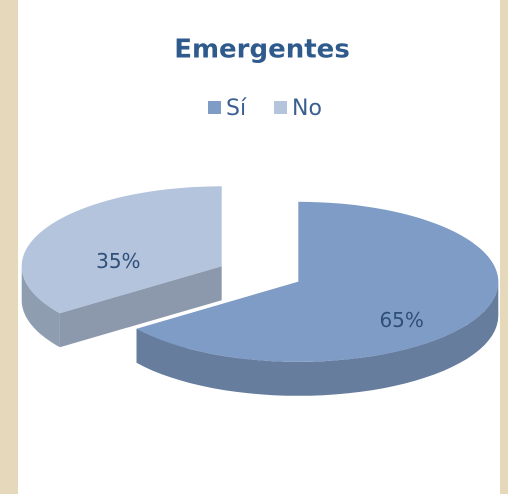 This screenshot has width=508, height=494. I want to click on slice-side, so click(140, 307).